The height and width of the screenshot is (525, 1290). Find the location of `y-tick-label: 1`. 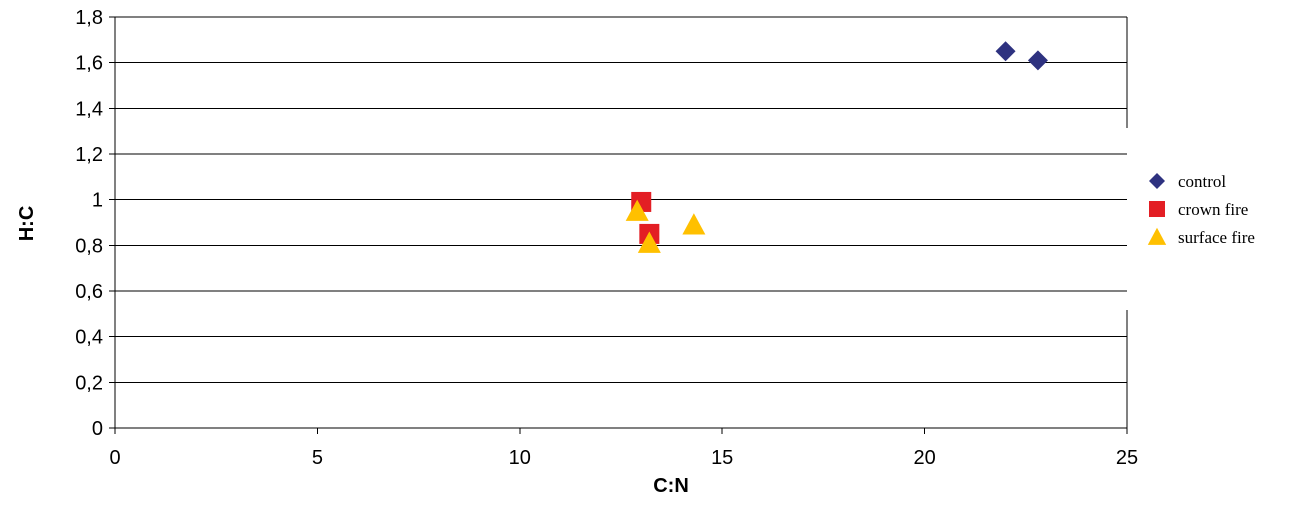

y-tick-label: 1 is located at coordinates (97, 201).